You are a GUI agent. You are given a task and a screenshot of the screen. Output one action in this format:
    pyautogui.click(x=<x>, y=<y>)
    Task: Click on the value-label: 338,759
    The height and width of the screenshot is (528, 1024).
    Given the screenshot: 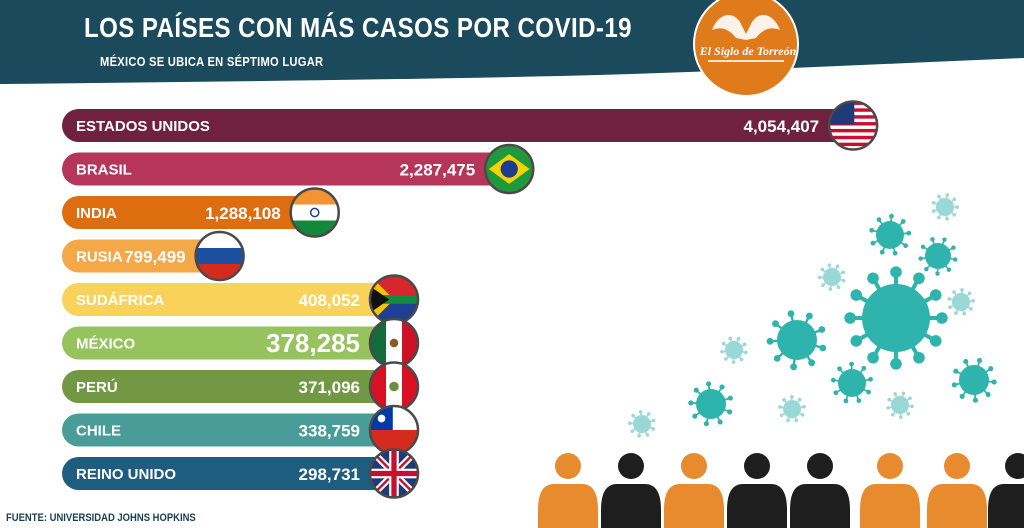 What is the action you would take?
    pyautogui.click(x=329, y=431)
    